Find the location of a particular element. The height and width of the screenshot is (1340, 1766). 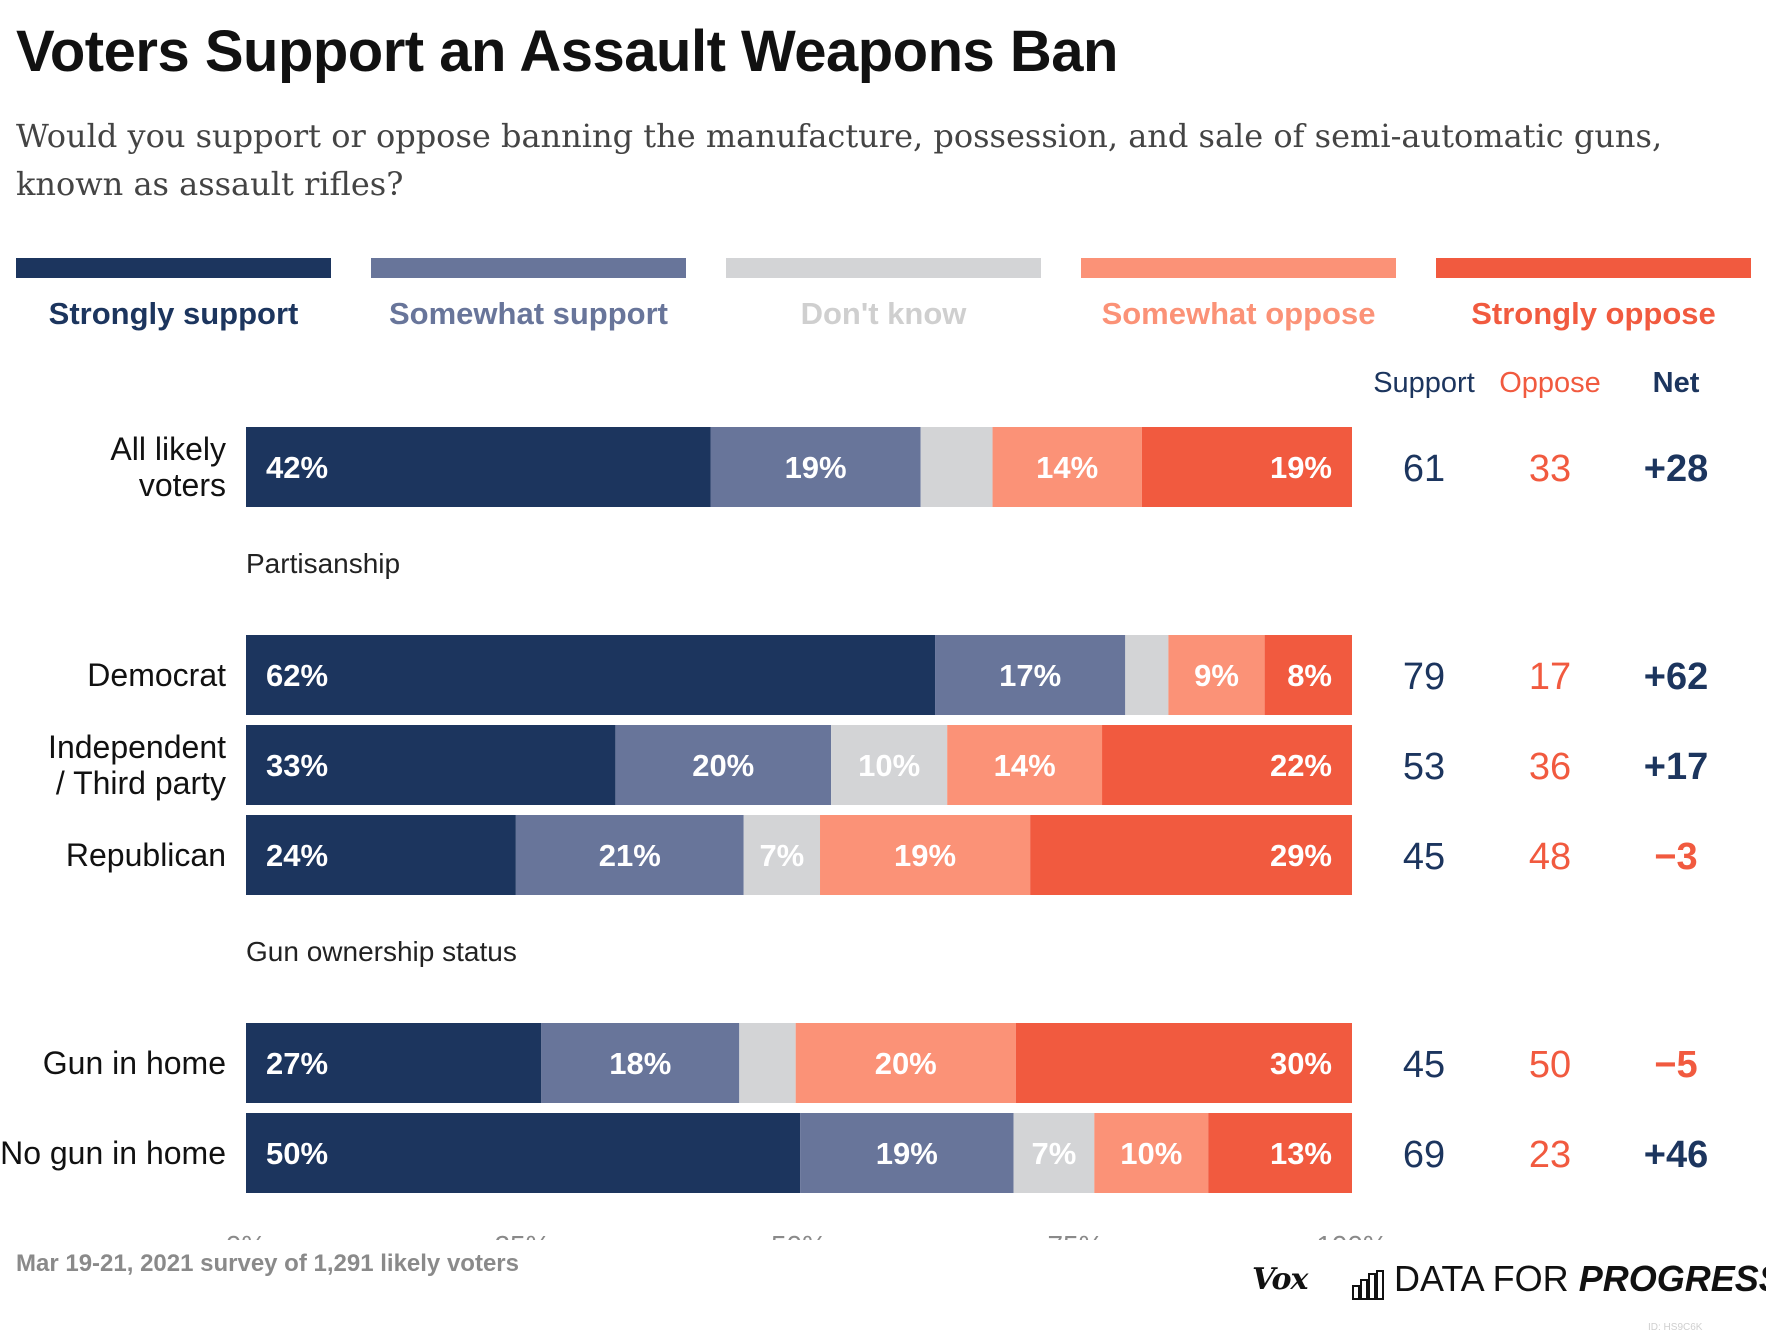

data-label-strongly-oppose: 22% is located at coordinates (1301, 765).